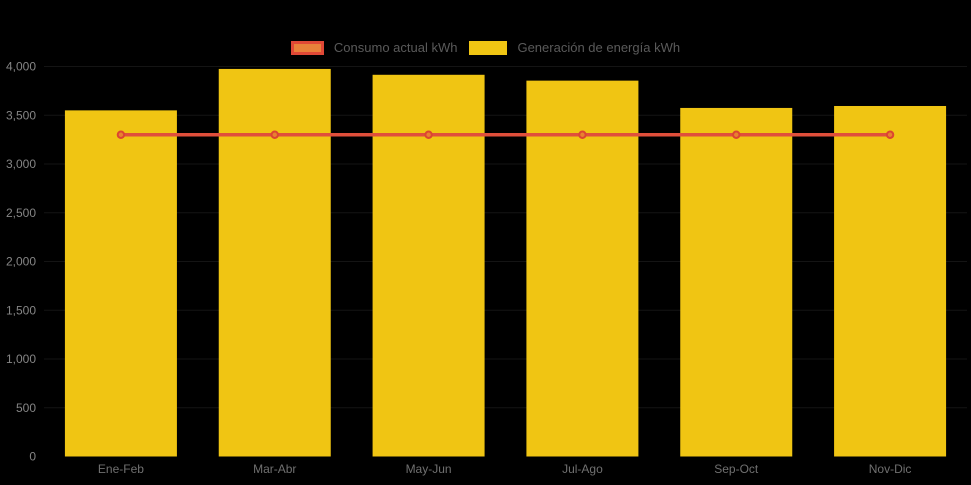  Describe the element at coordinates (890, 469) in the screenshot. I see `x-axis-label-Nov-Dic: Nov-Dic` at that location.